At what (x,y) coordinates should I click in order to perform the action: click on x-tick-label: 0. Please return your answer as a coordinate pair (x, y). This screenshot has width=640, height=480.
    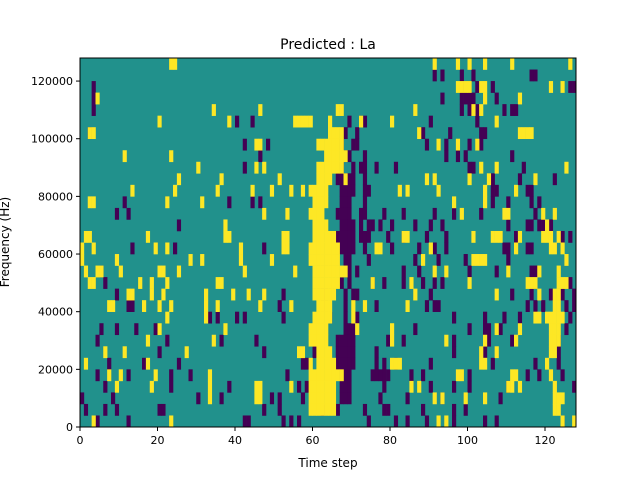
    Looking at the image, I should click on (80, 440).